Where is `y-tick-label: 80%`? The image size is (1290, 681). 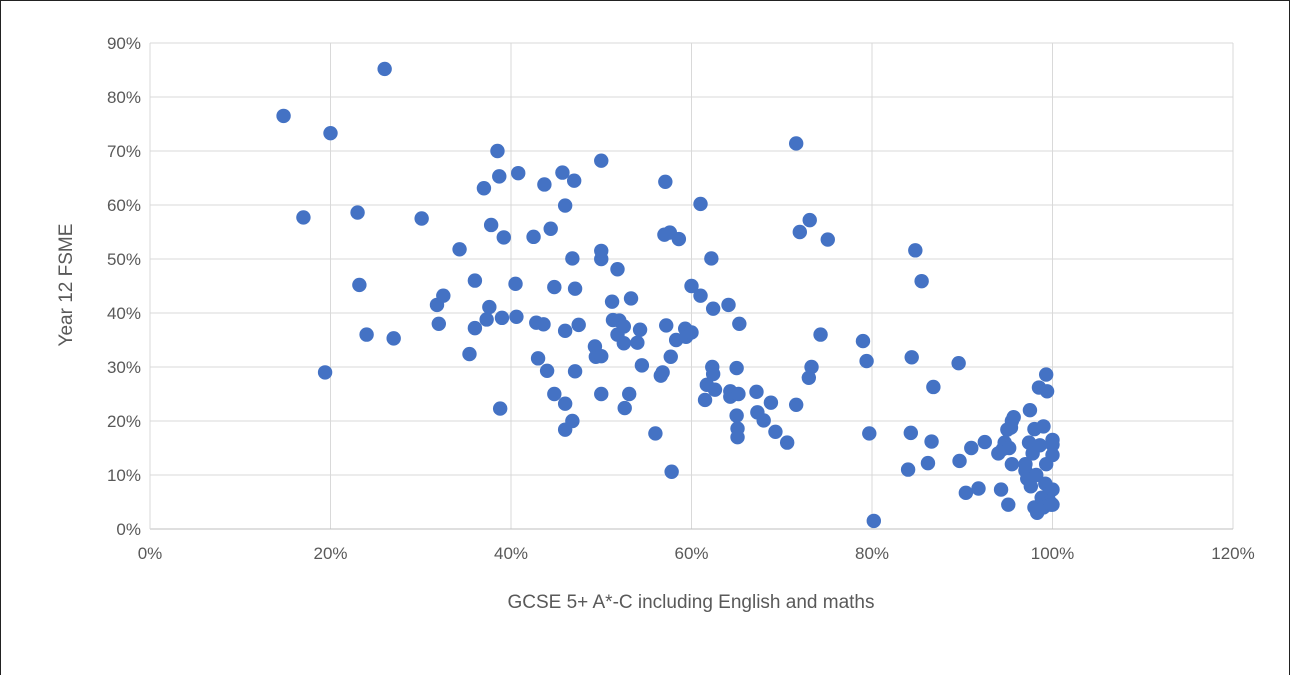
y-tick-label: 80% is located at coordinates (124, 97).